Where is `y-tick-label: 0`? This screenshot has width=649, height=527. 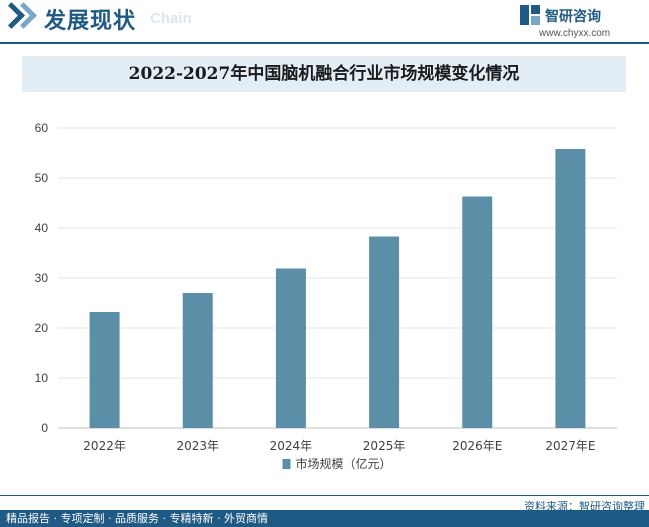 y-tick-label: 0 is located at coordinates (44, 428).